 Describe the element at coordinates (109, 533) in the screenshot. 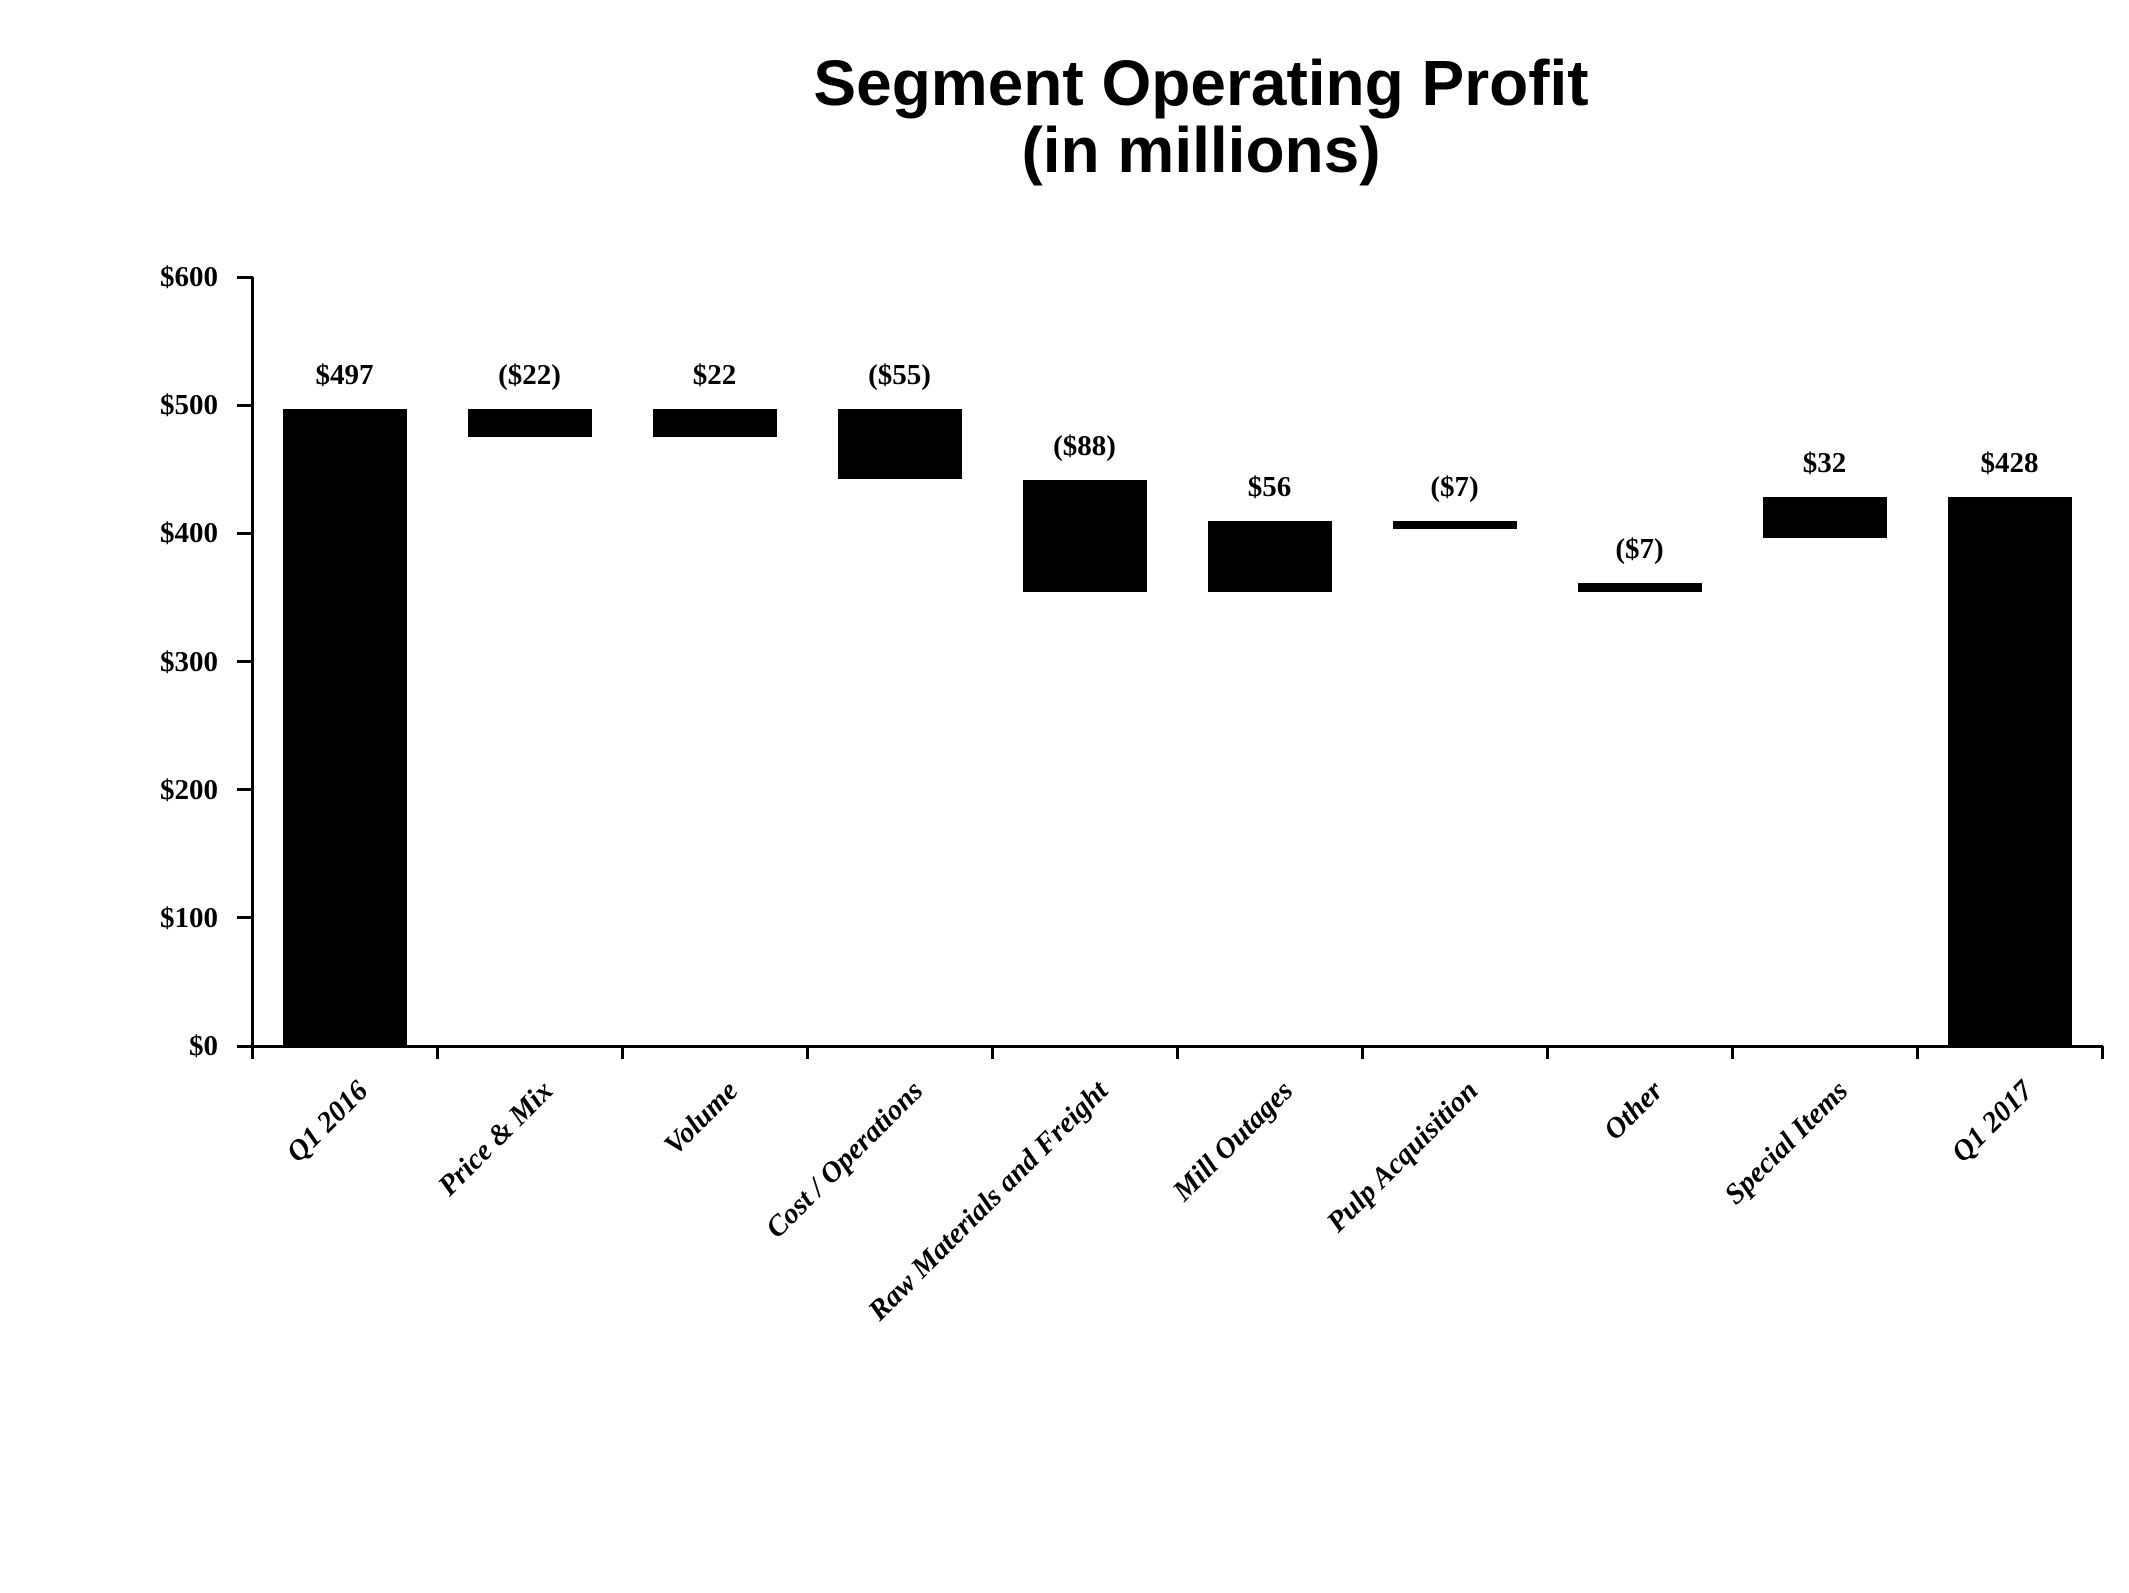

I see `y-axis-tick-label: $400` at that location.